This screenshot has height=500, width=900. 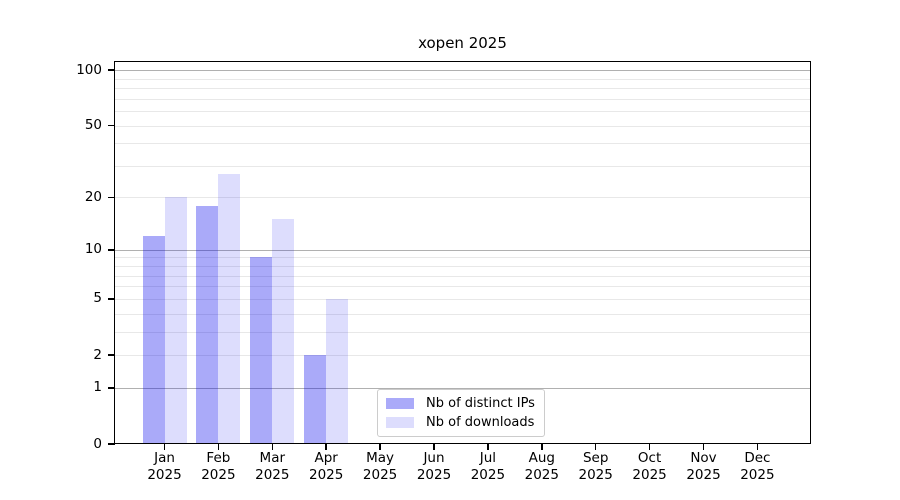 What do you see at coordinates (757, 458) in the screenshot?
I see `x-tick-month: Dec` at bounding box center [757, 458].